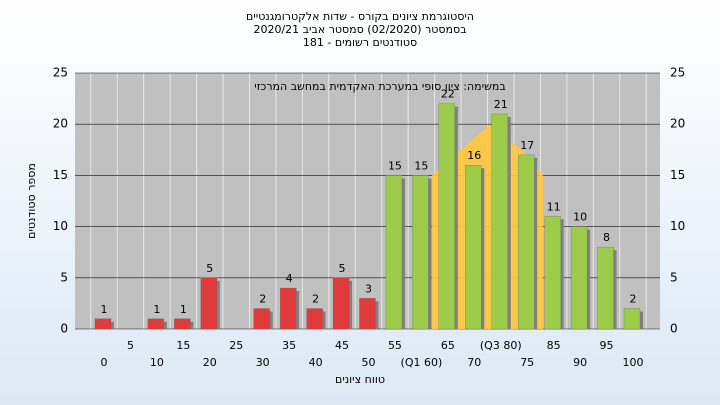 The height and width of the screenshot is (405, 720). I want to click on y2-tick-label: 0, so click(674, 329).